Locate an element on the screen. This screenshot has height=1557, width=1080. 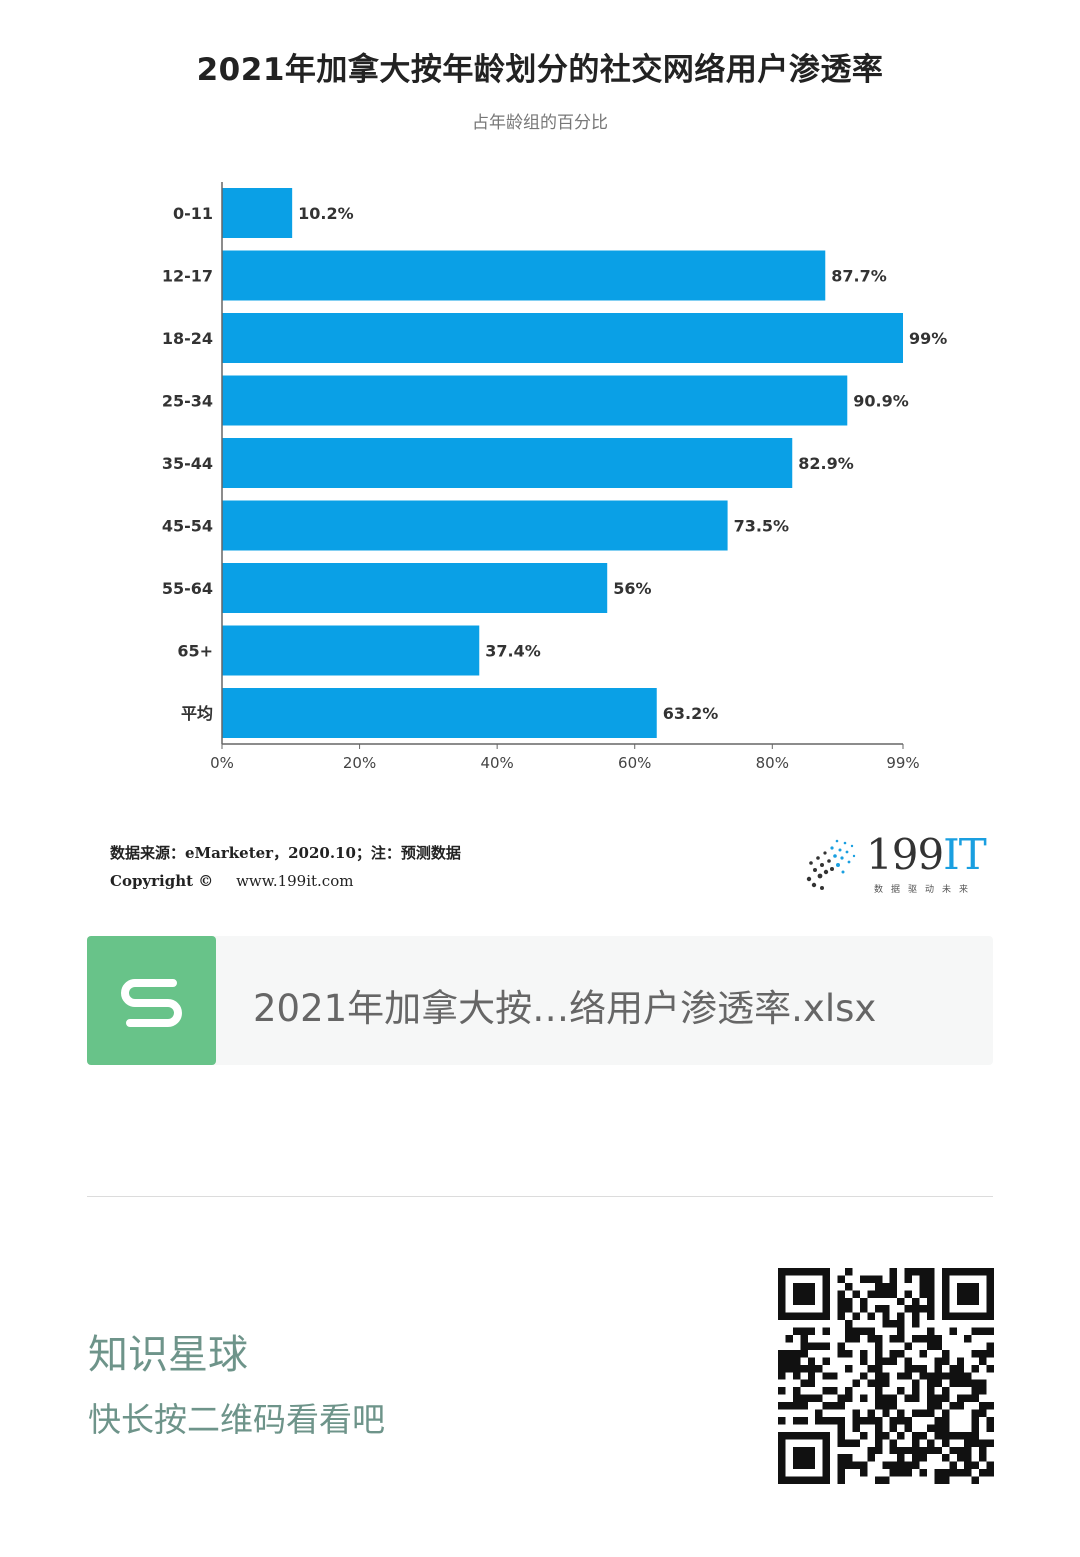
ticks-layer: 0% 20% 40% 60% 80% 99% is located at coordinates (565, 758).